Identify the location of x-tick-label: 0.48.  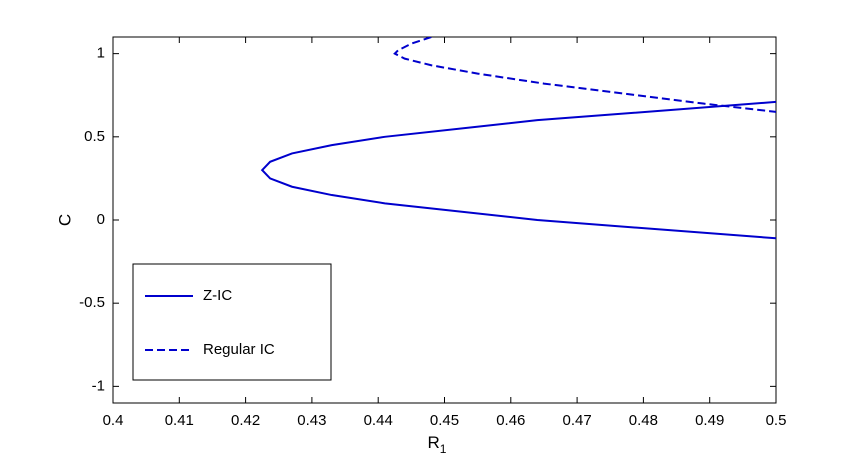
(643, 420).